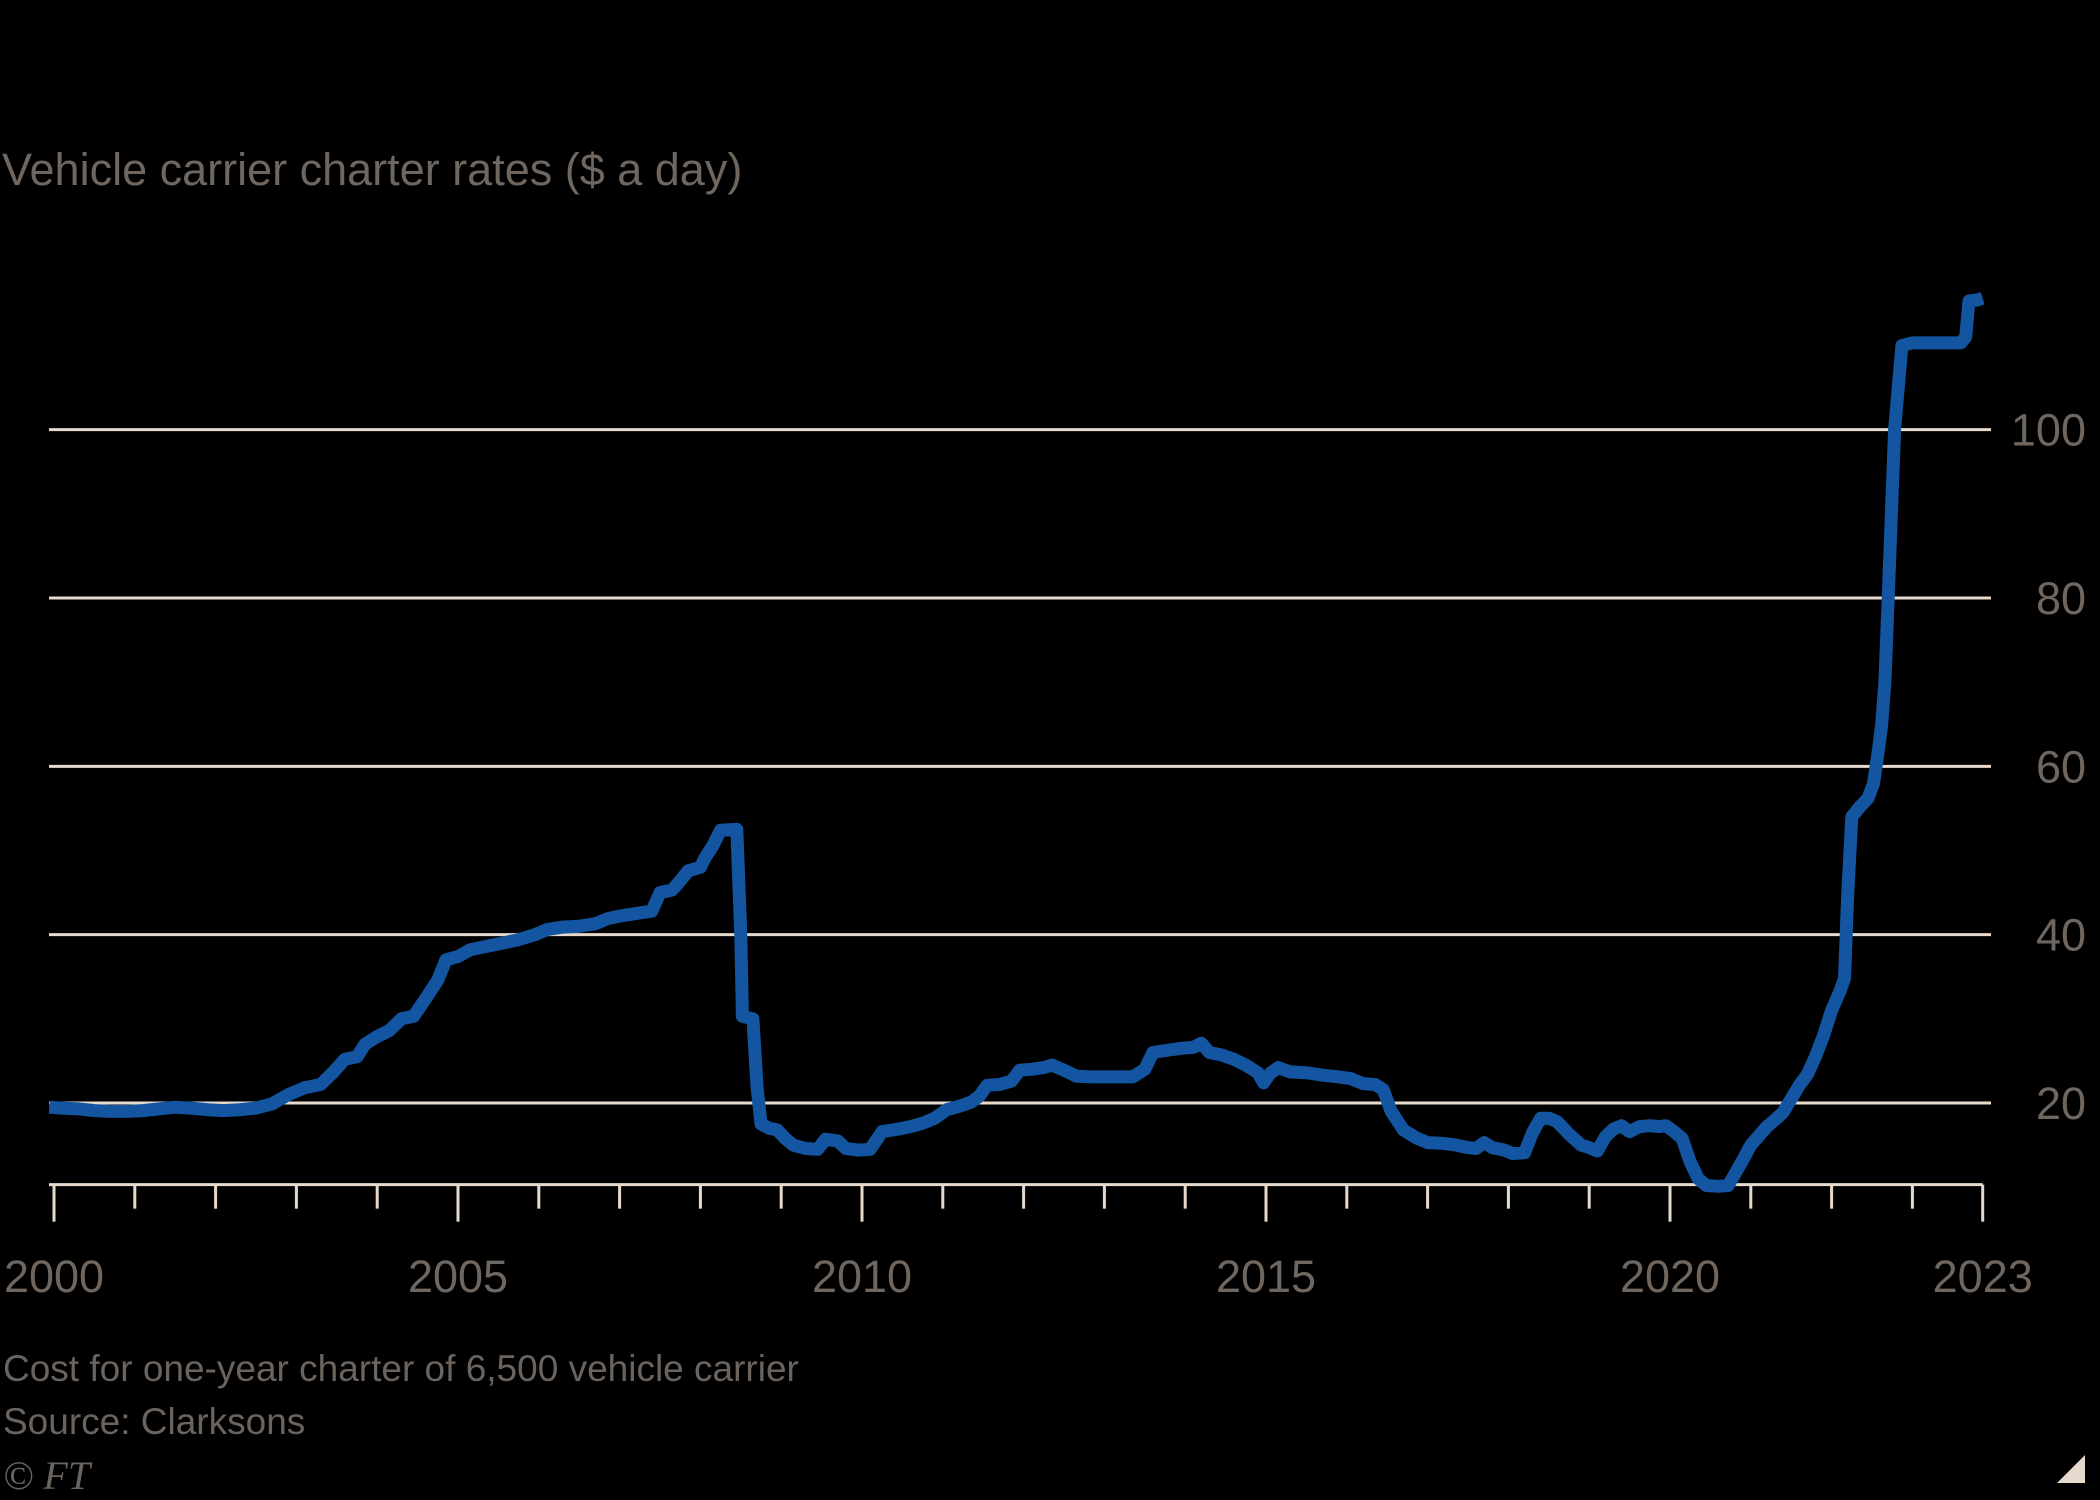 The width and height of the screenshot is (2100, 1500). What do you see at coordinates (2061, 1103) in the screenshot?
I see `y-axis-label-20: 20` at bounding box center [2061, 1103].